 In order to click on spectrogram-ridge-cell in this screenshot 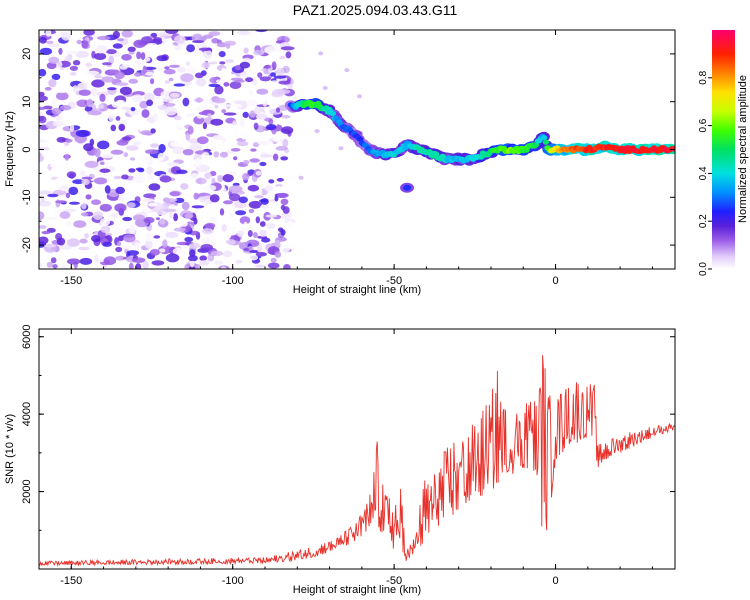, I will do `click(546, 142)`.